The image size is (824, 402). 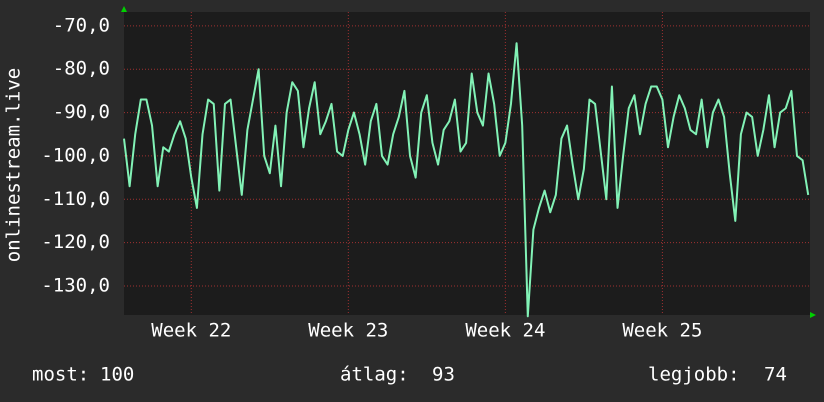 What do you see at coordinates (81, 112) in the screenshot?
I see `y-tick-label: -90,0` at bounding box center [81, 112].